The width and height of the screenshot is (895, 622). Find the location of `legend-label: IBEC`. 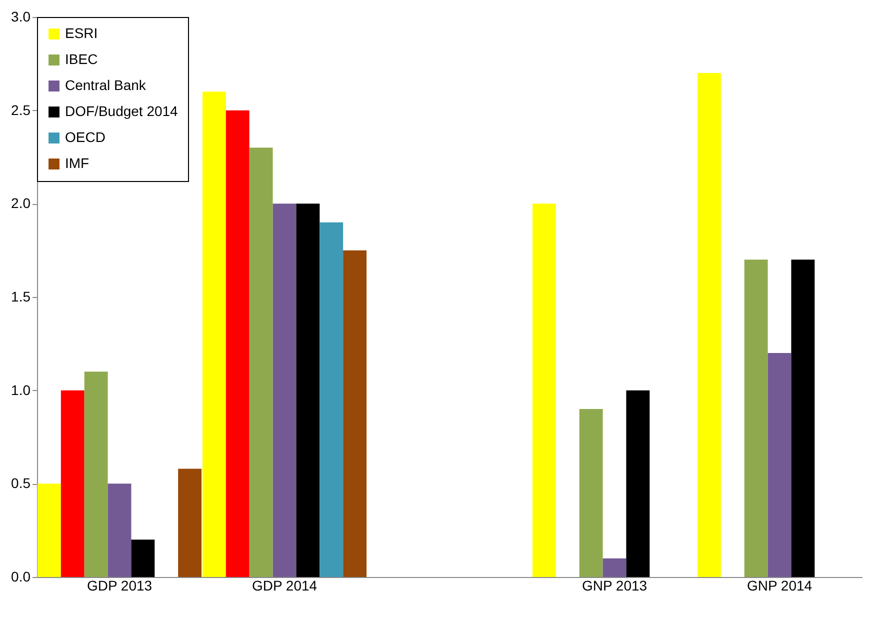

legend-label: IBEC is located at coordinates (81, 59).